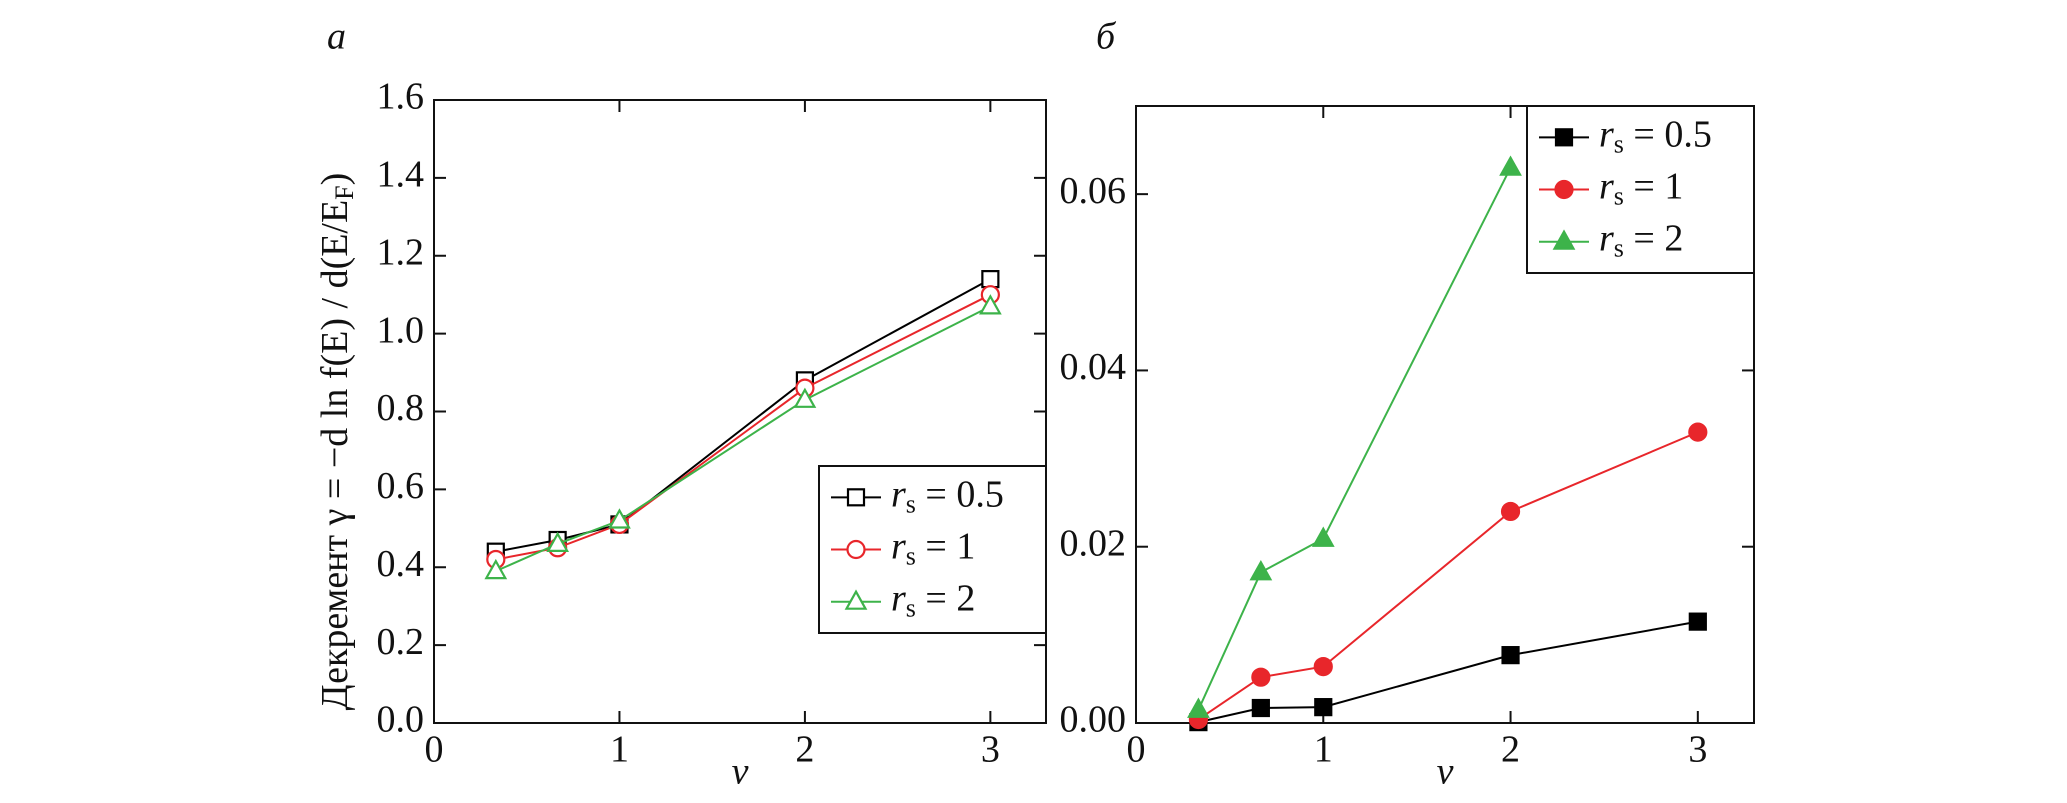 This screenshot has height=803, width=2067. I want to click on y-tick-label: 1.6, so click(401, 97).